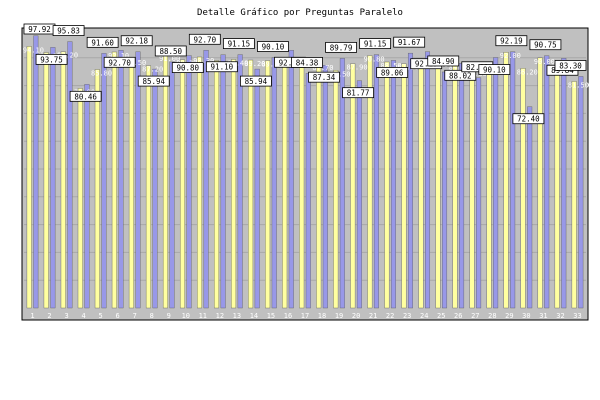  Describe the element at coordinates (32, 316) in the screenshot. I see `x-tick-label: 1` at that location.